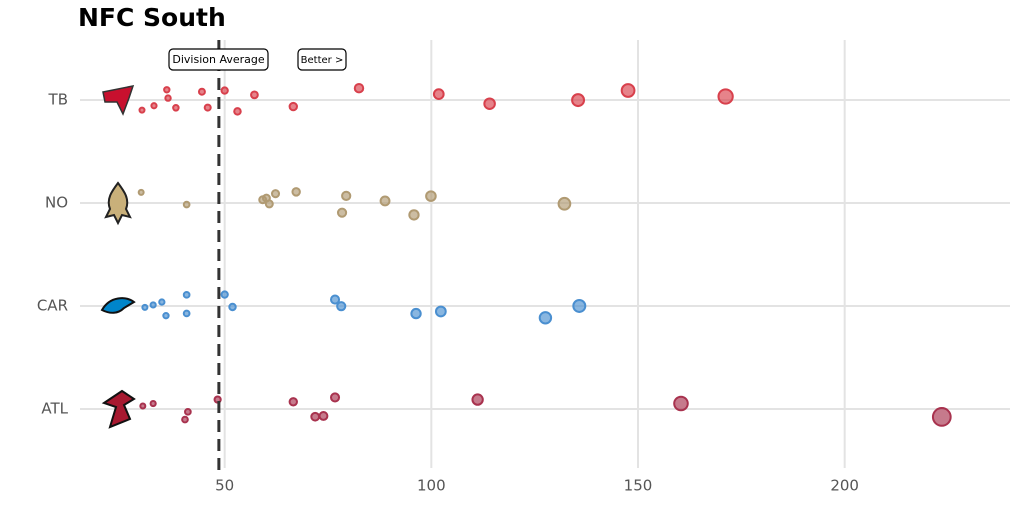  I want to click on x-tick-label: 200, so click(844, 486).